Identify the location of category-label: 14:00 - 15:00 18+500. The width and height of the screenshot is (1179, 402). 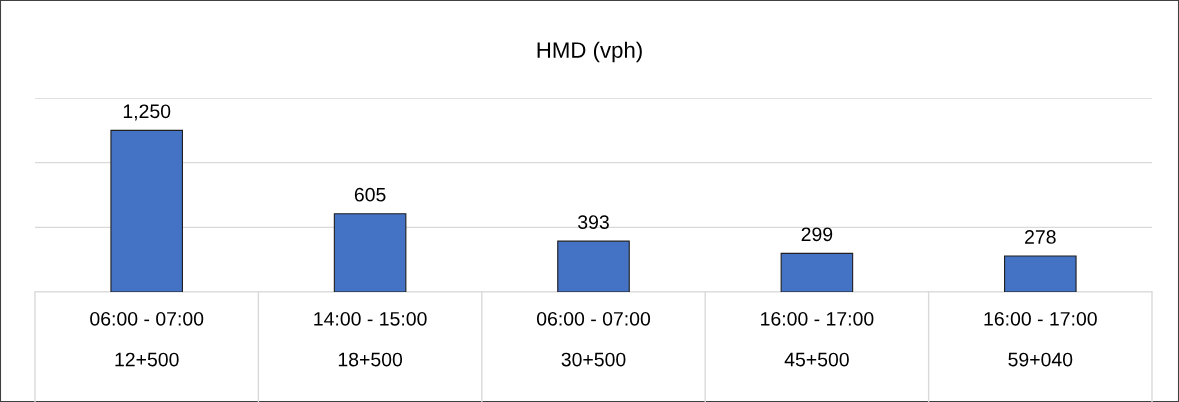
(370, 339).